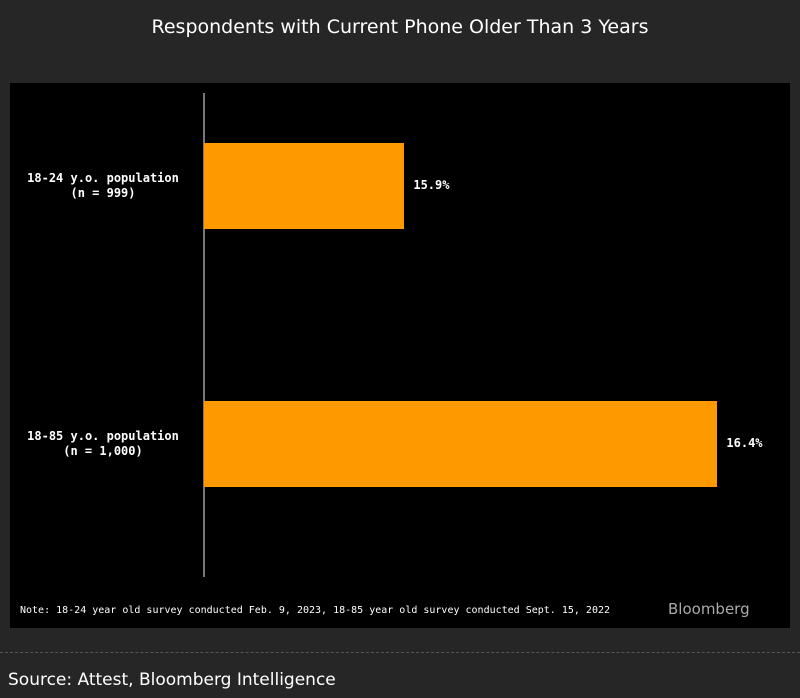  I want to click on axis-line, so click(204, 335).